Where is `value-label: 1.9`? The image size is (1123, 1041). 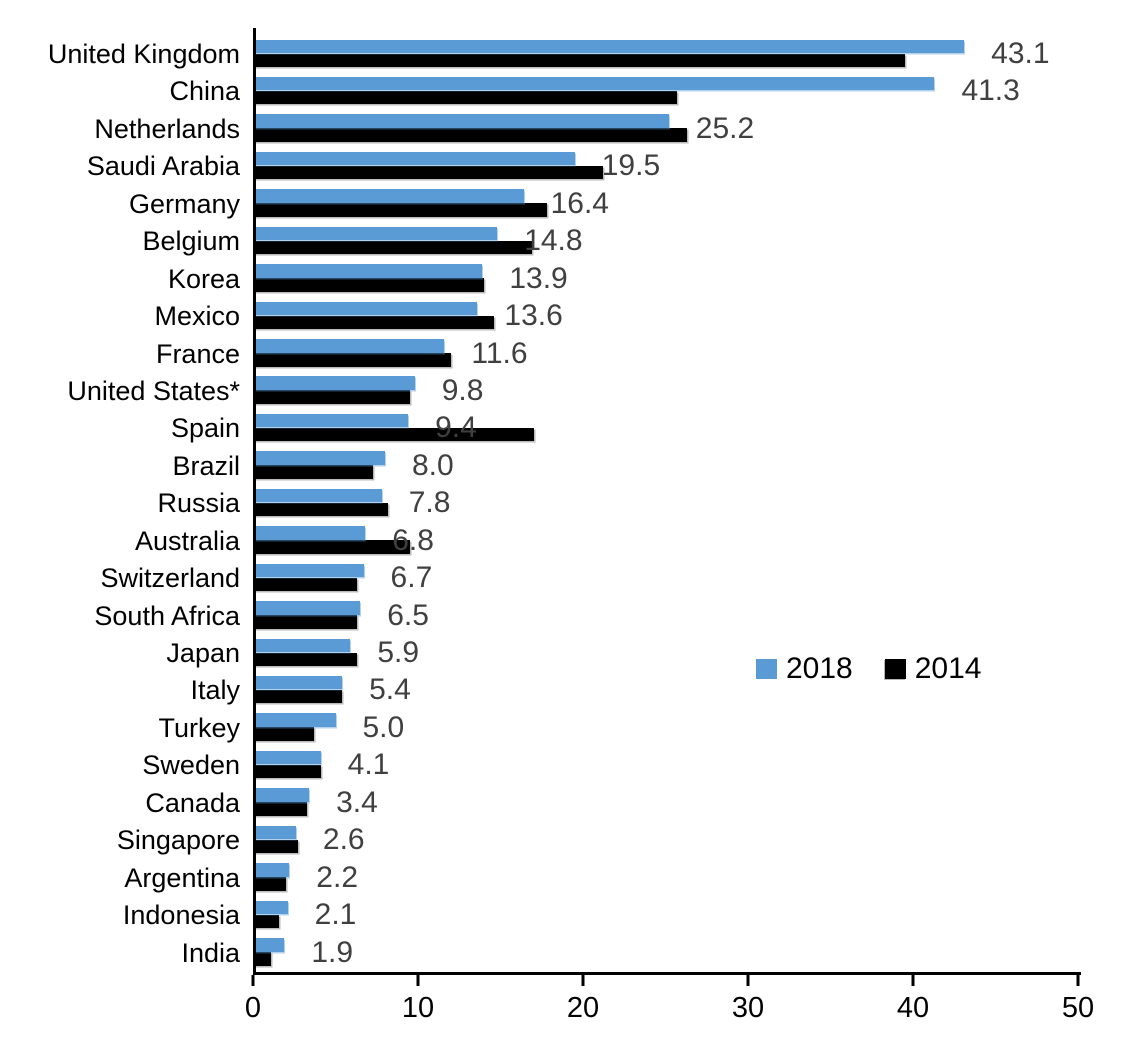
value-label: 1.9 is located at coordinates (332, 952).